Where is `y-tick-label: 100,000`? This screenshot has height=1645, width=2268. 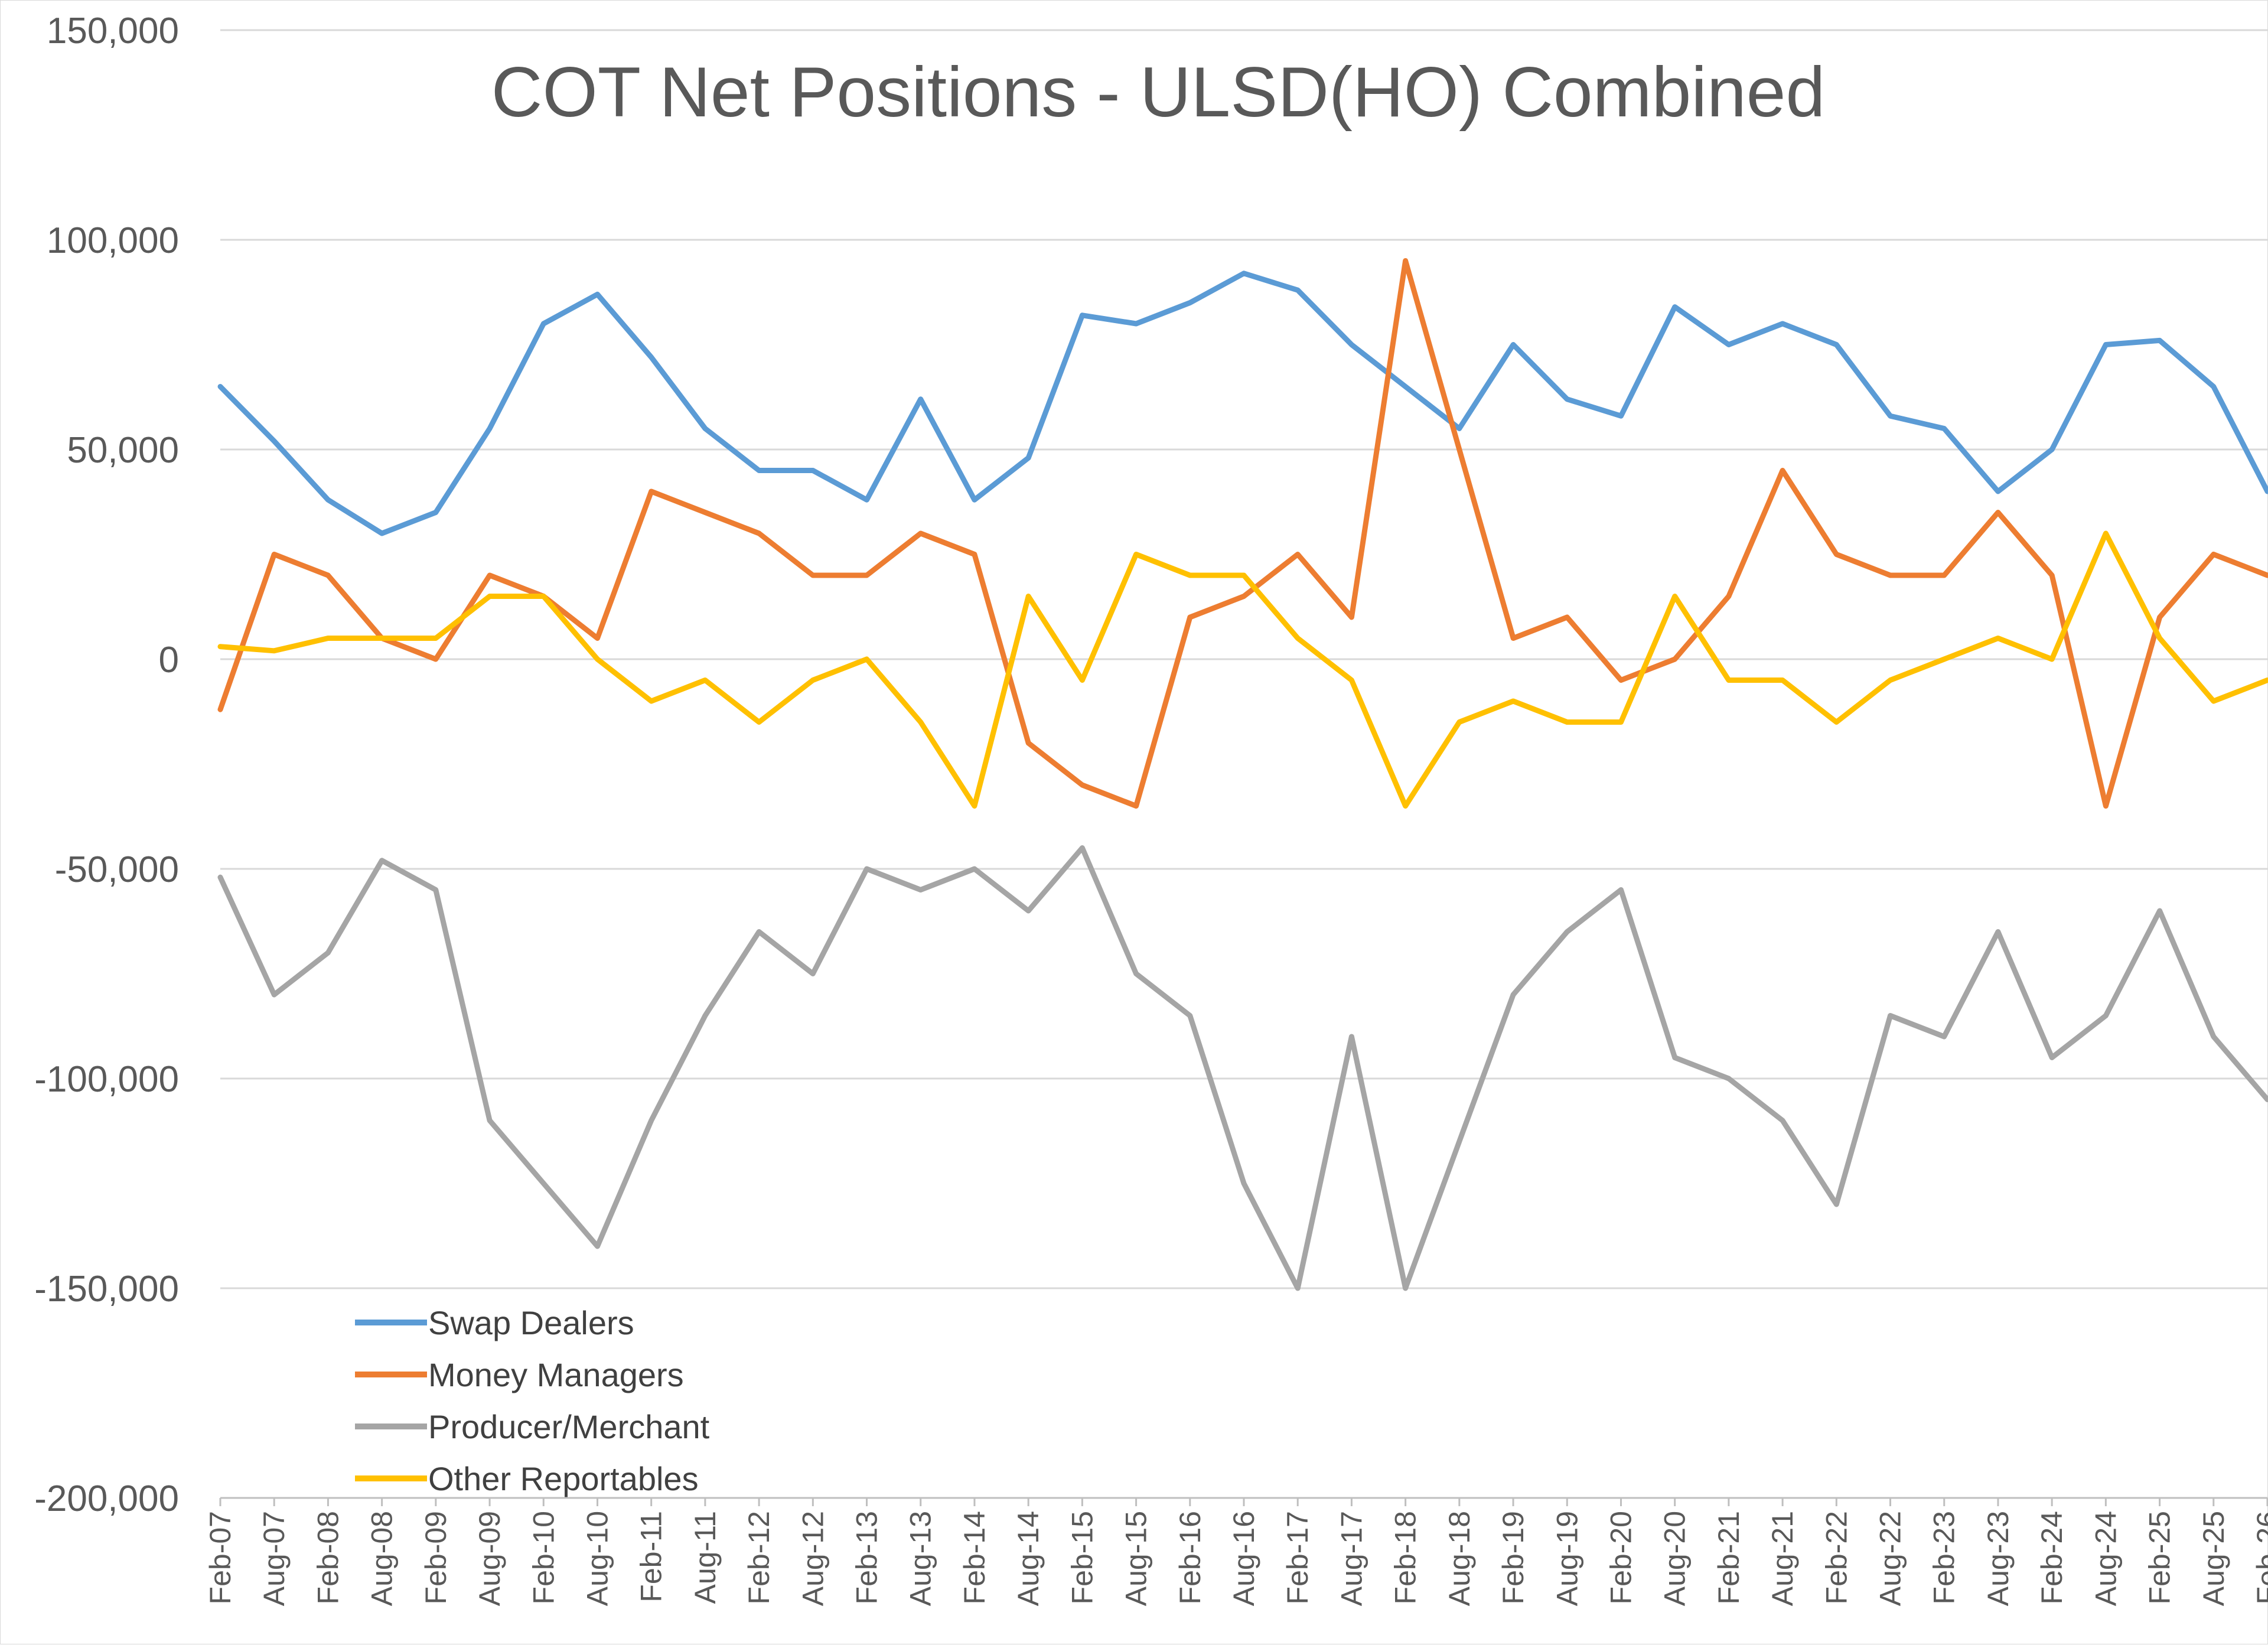 y-tick-label: 100,000 is located at coordinates (113, 240).